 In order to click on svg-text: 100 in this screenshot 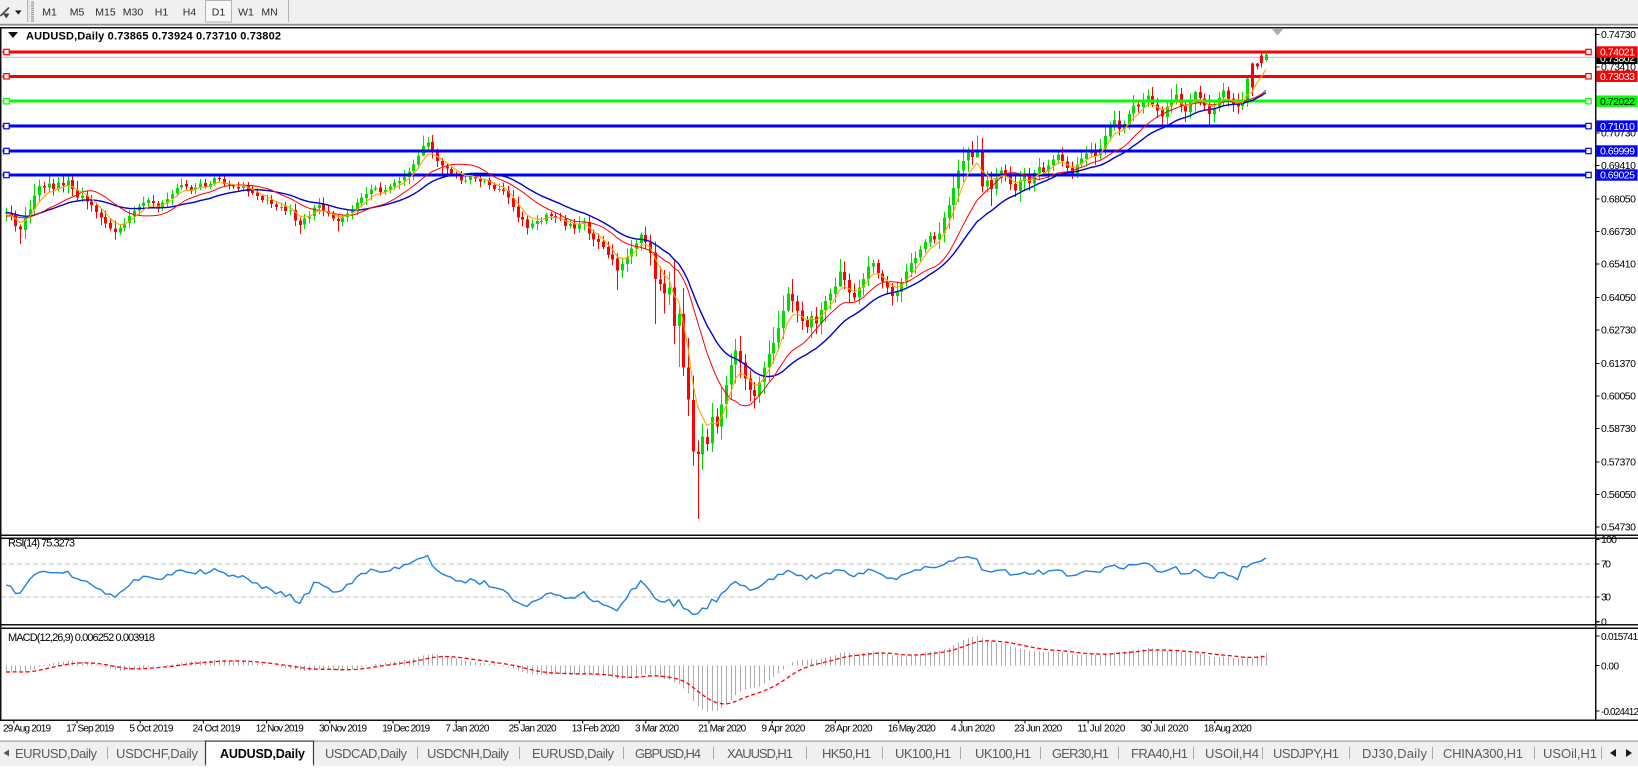, I will do `click(1609, 540)`.